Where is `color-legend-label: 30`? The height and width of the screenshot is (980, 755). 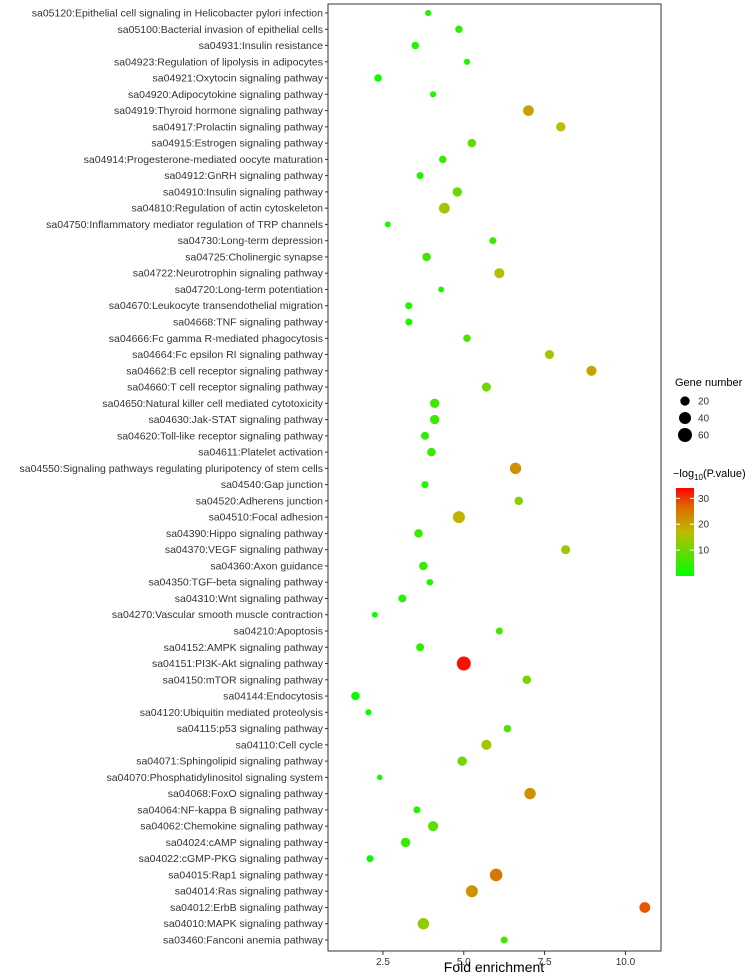
color-legend-label: 30 is located at coordinates (704, 499).